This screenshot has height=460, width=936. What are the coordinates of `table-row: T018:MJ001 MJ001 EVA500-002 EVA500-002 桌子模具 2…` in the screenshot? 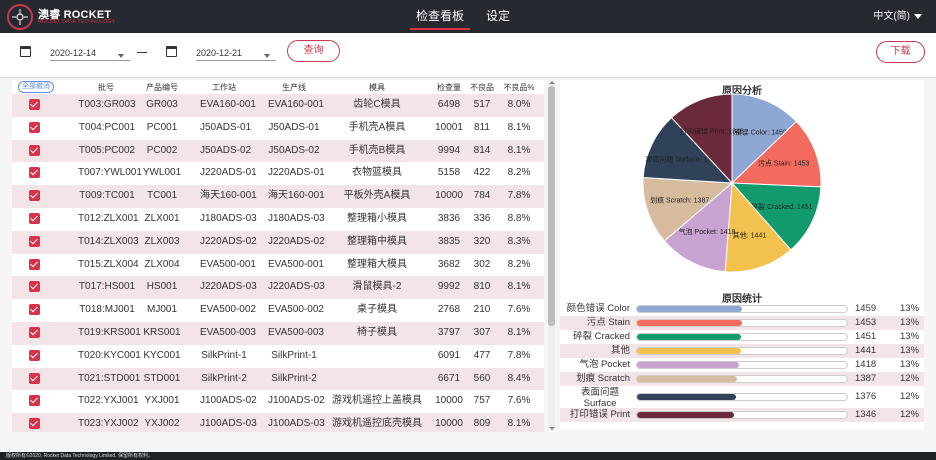 It's located at (278, 310).